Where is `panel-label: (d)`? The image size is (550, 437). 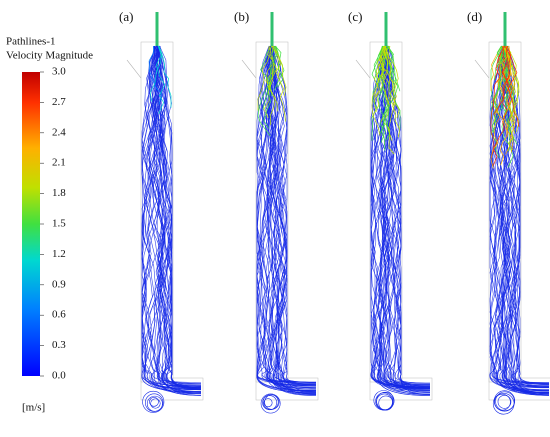 panel-label: (d) is located at coordinates (474, 16).